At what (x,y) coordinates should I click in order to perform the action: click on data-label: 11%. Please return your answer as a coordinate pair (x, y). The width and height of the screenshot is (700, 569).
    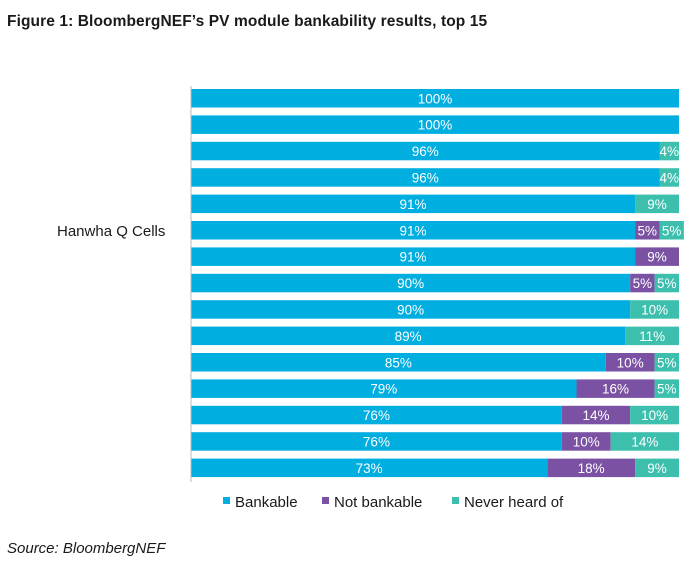
    Looking at the image, I should click on (652, 336).